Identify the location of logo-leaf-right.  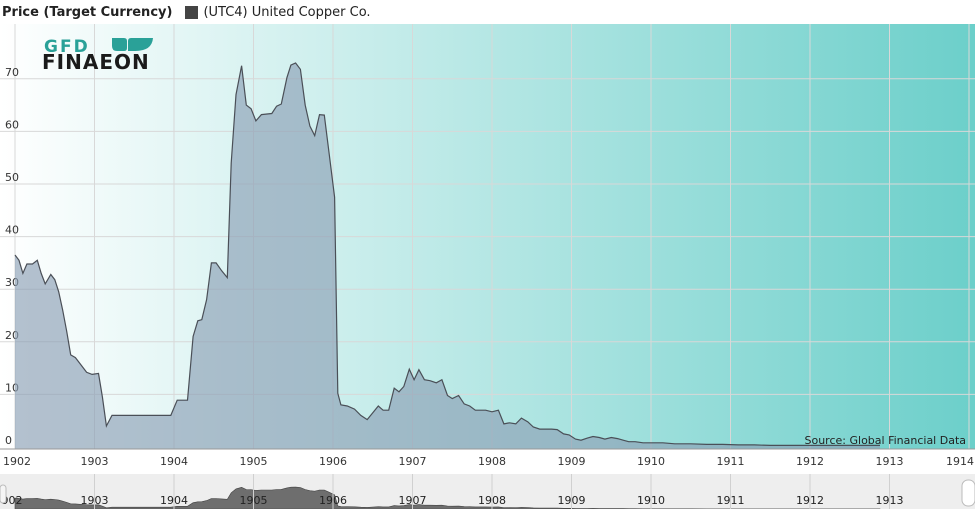
(140, 44).